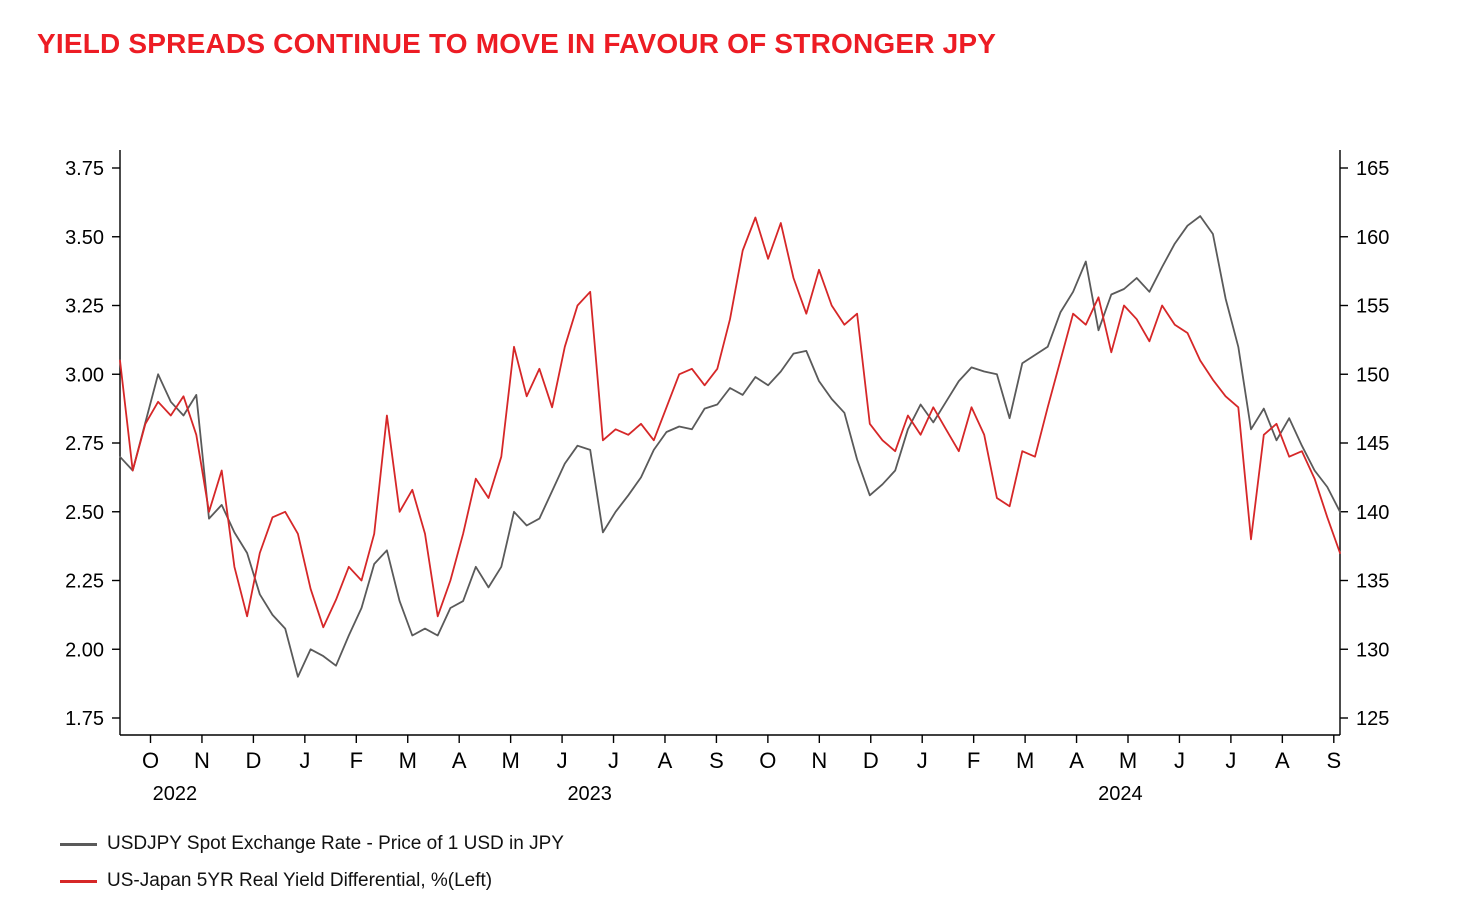 The height and width of the screenshot is (900, 1476). What do you see at coordinates (78, 881) in the screenshot?
I see `yield-differential-line-swatch` at bounding box center [78, 881].